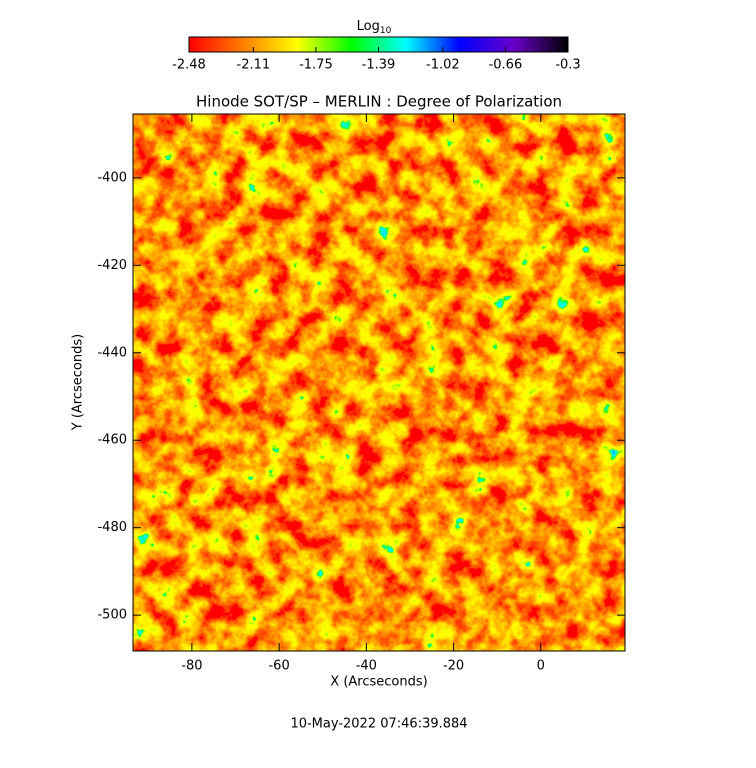  Describe the element at coordinates (191, 666) in the screenshot. I see `x-tick-label: -80` at that location.